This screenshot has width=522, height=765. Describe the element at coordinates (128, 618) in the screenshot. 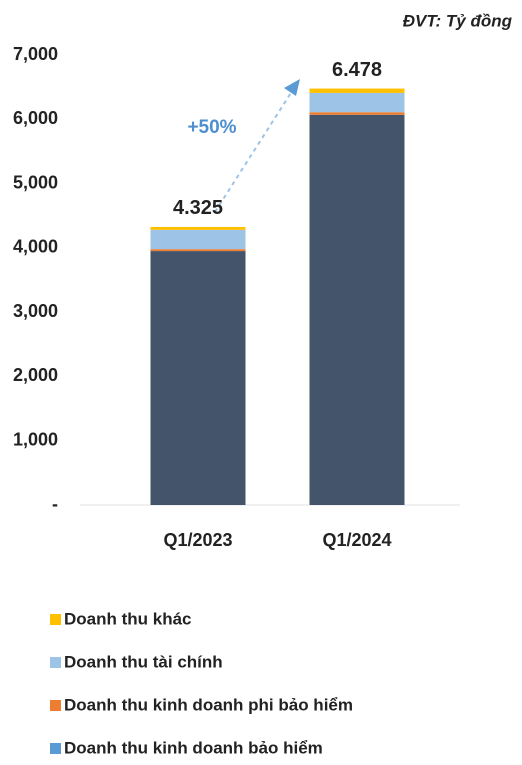

I see `legend-label: Doanh thu khác` at that location.